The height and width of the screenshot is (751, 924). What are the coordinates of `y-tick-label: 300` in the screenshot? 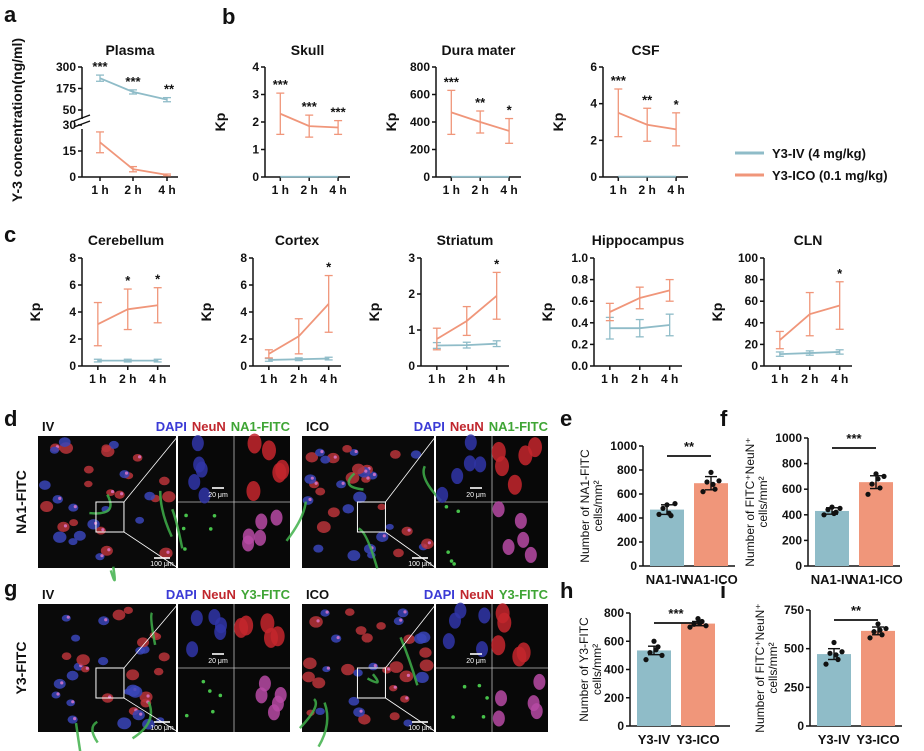 It's located at (66, 67).